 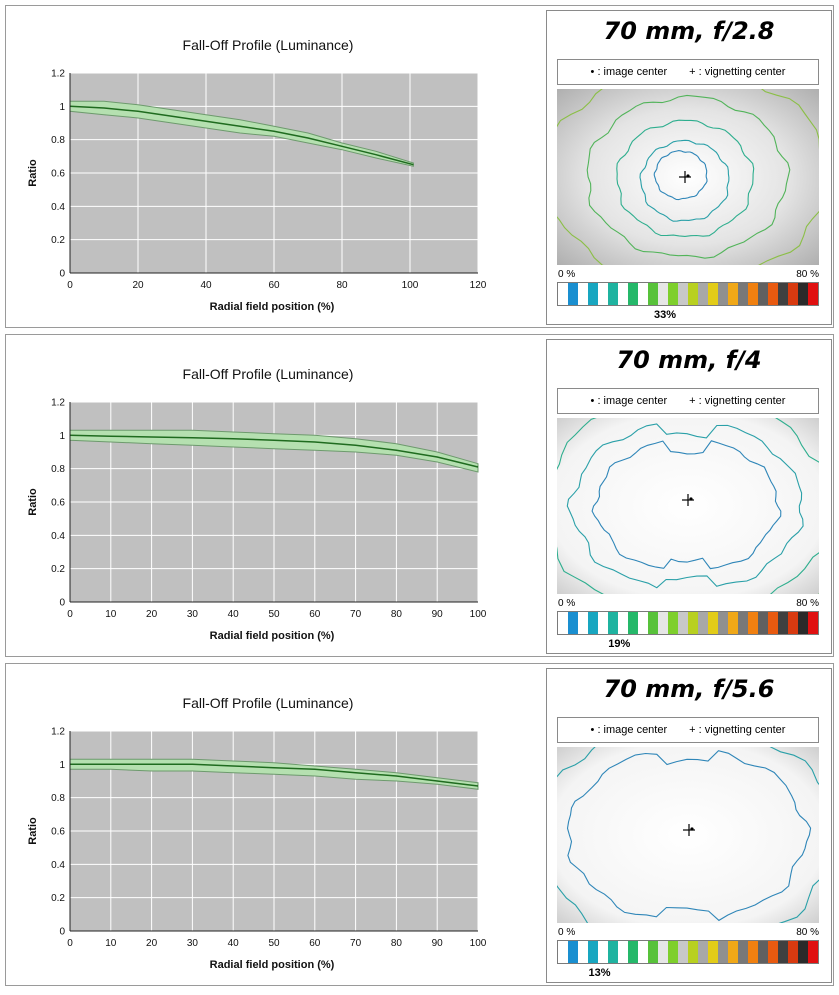 I want to click on x-tick-label: 100, so click(x=478, y=943).